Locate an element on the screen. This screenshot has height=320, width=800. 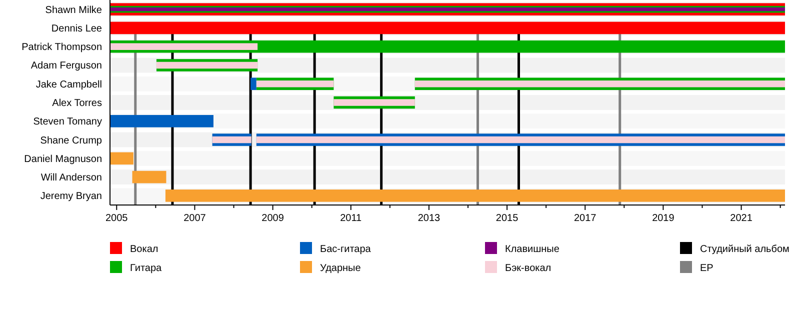
x-tick-label: 2019 is located at coordinates (663, 218).